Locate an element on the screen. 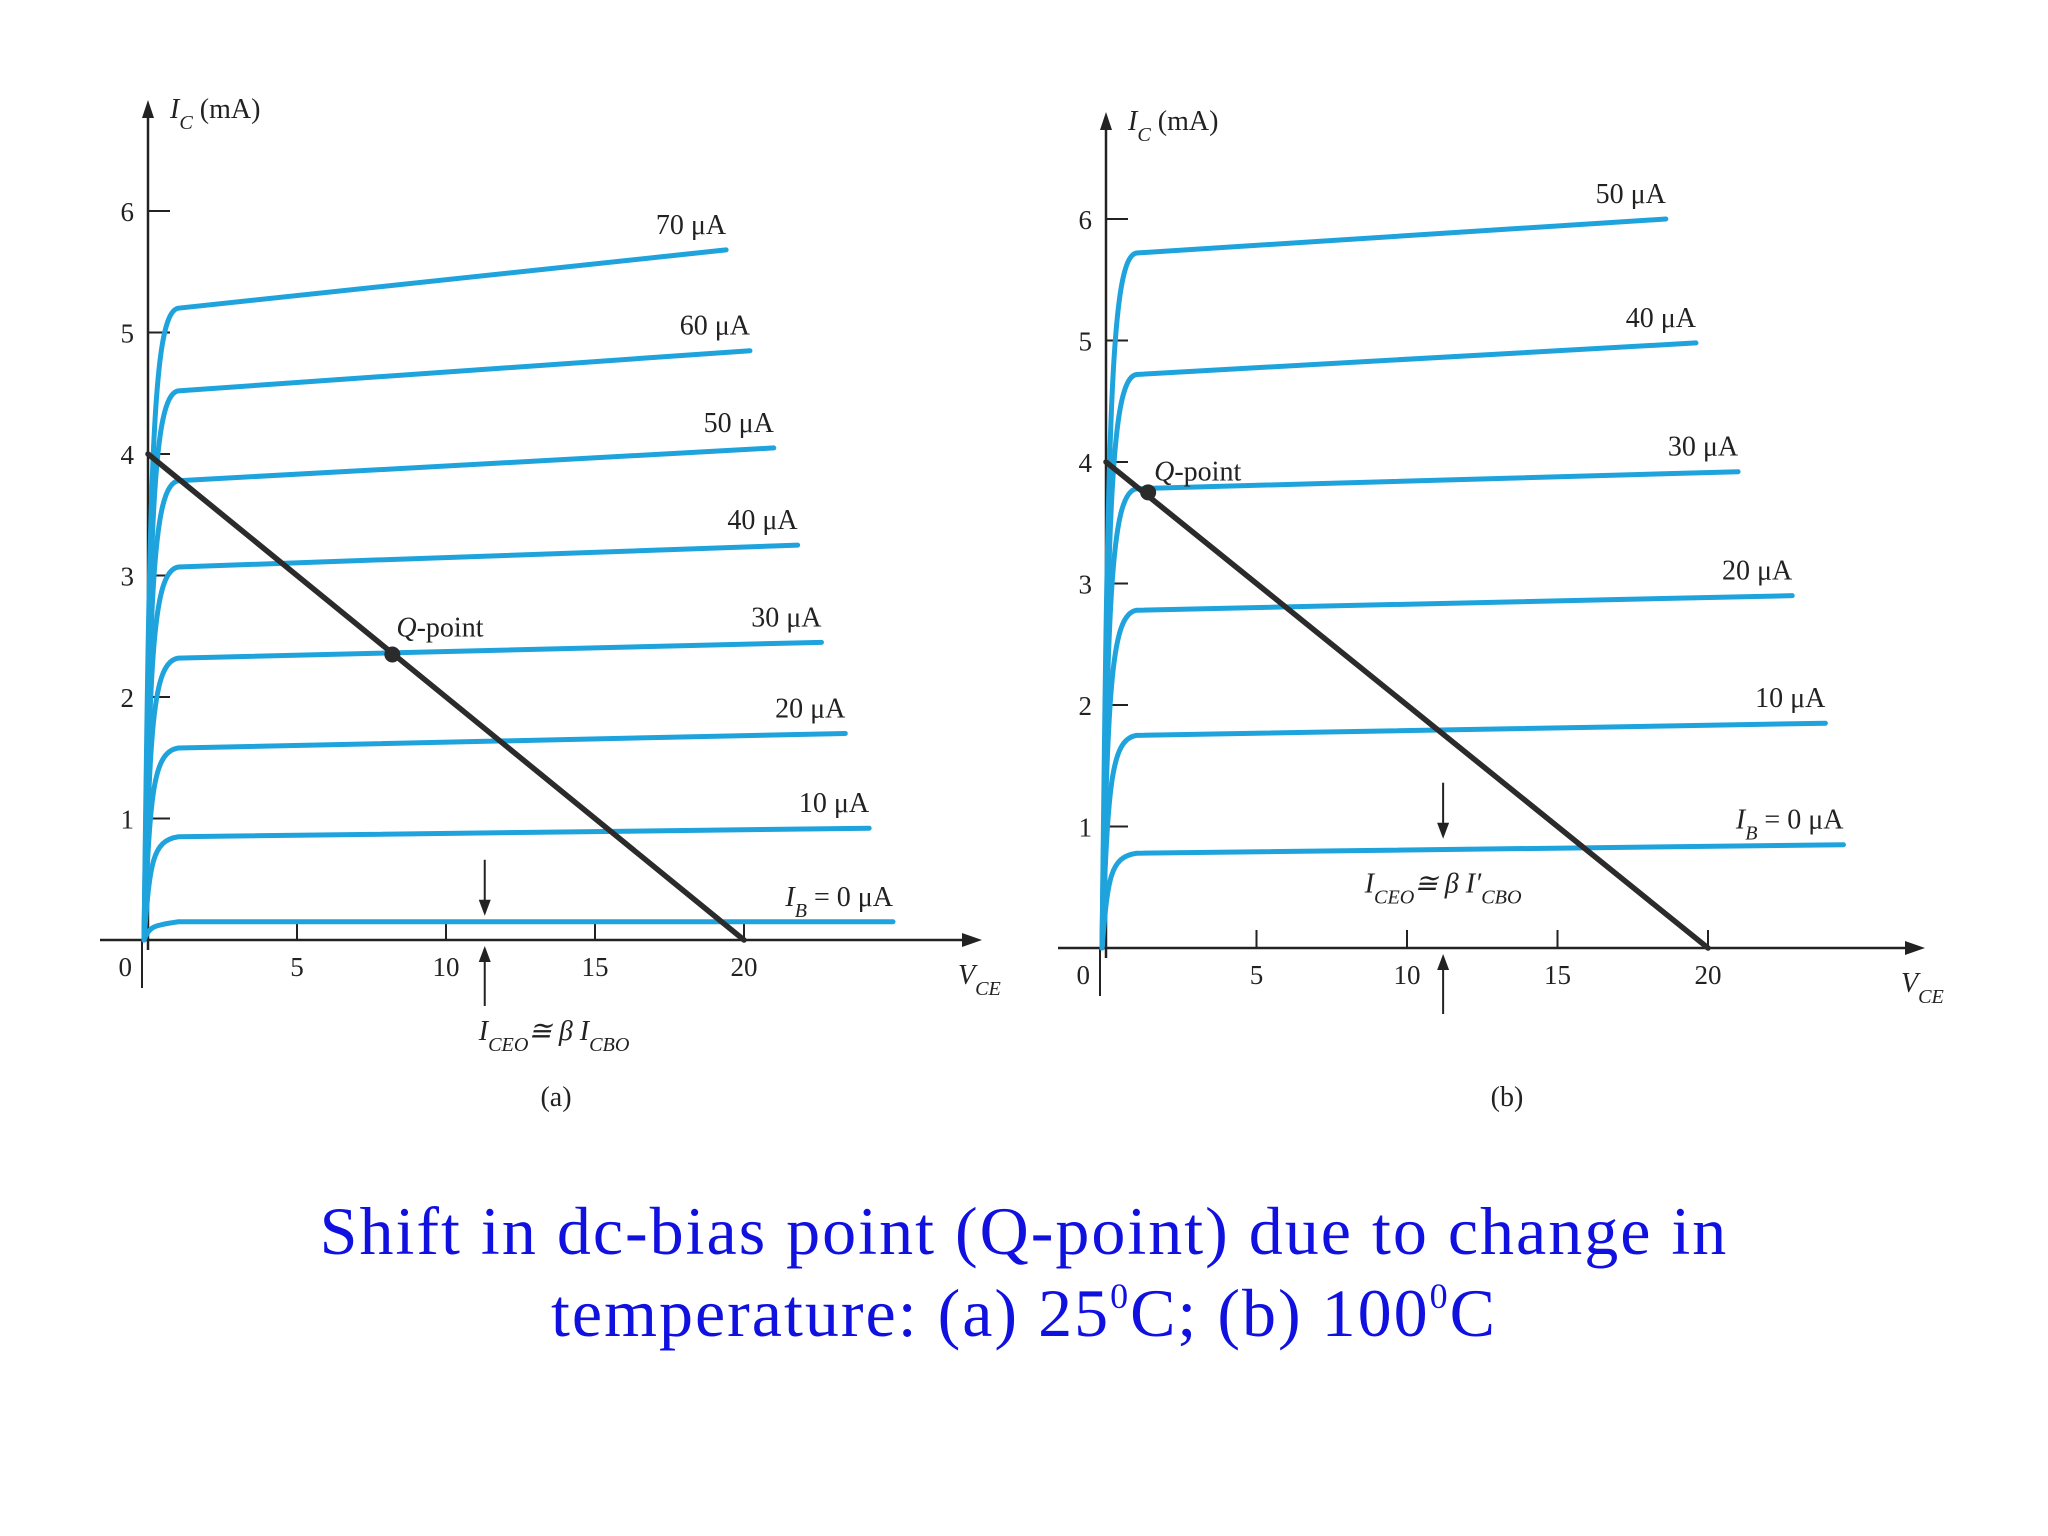 The height and width of the screenshot is (1536, 2048). caption-degree-1: 0 is located at coordinates (1120, 1296).